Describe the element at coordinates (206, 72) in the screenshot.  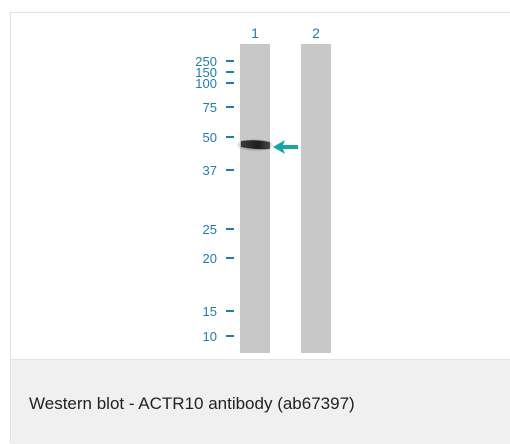
I see `mw-label-150: 150` at that location.